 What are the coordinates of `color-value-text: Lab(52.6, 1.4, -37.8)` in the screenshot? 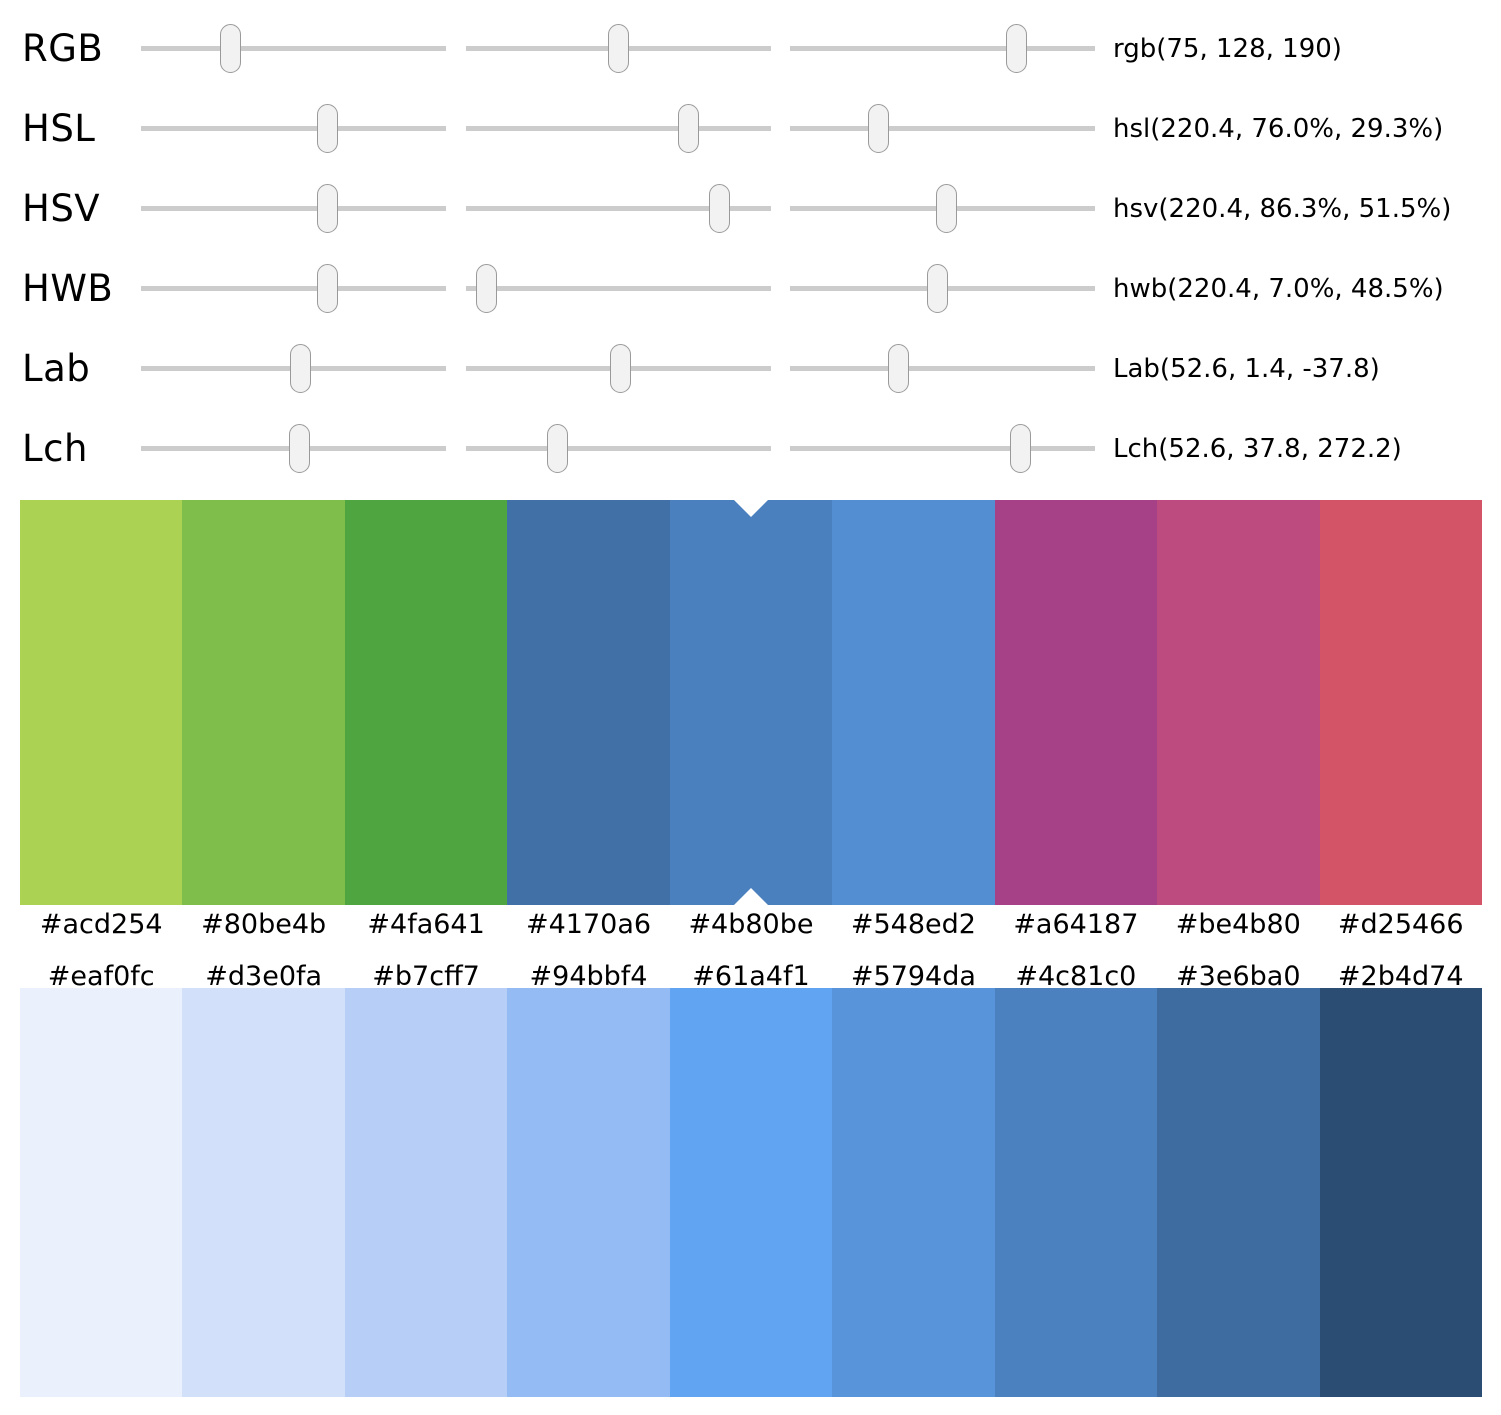 It's located at (1246, 369).